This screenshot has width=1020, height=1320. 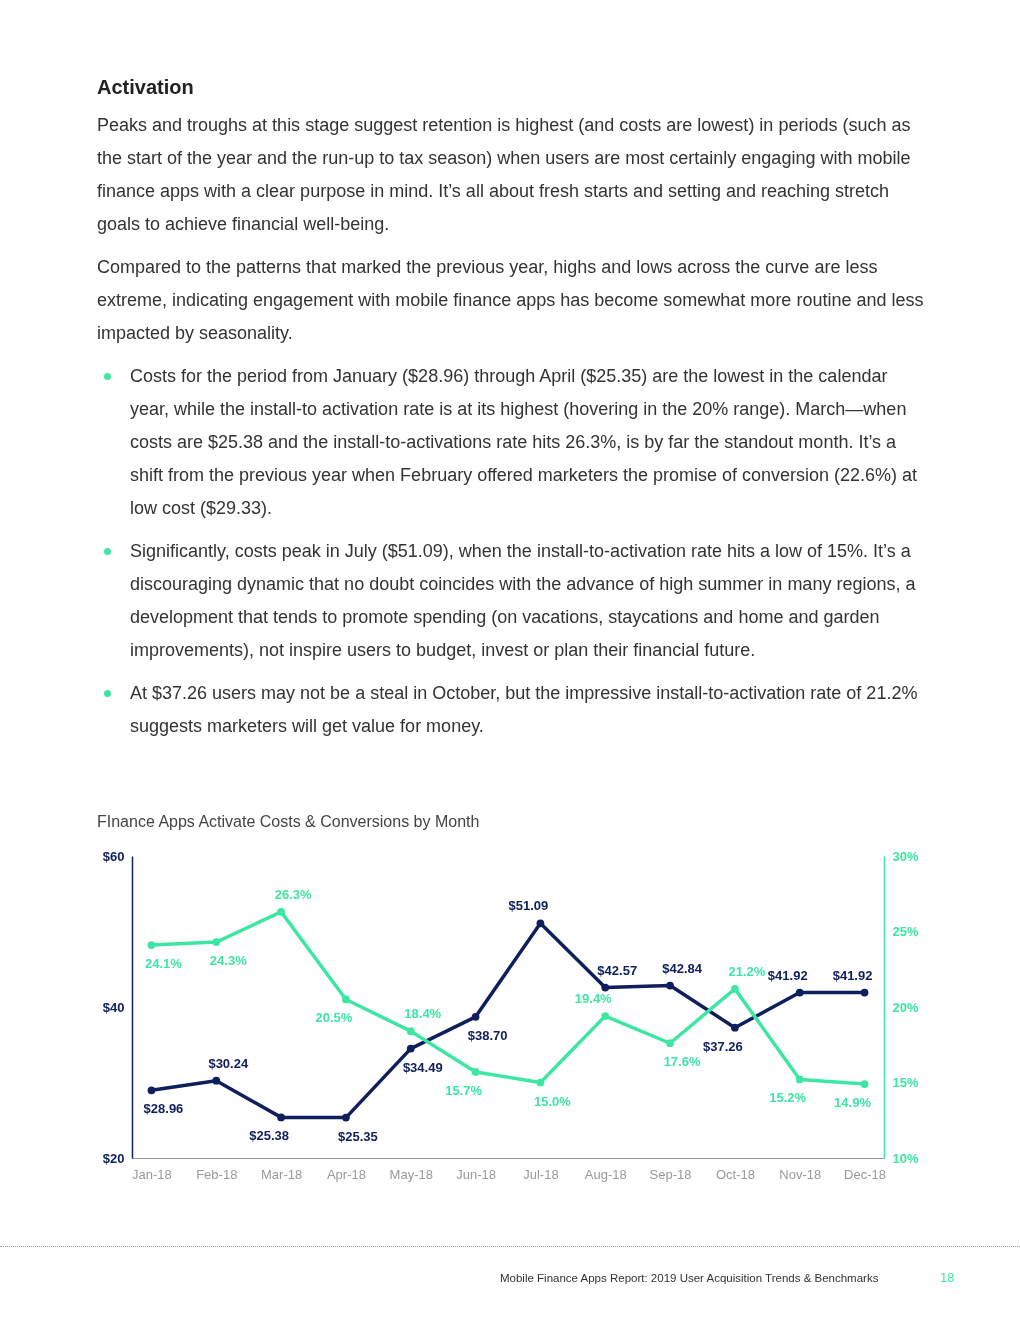 I want to click on data-label: 24.1%, so click(x=164, y=964).